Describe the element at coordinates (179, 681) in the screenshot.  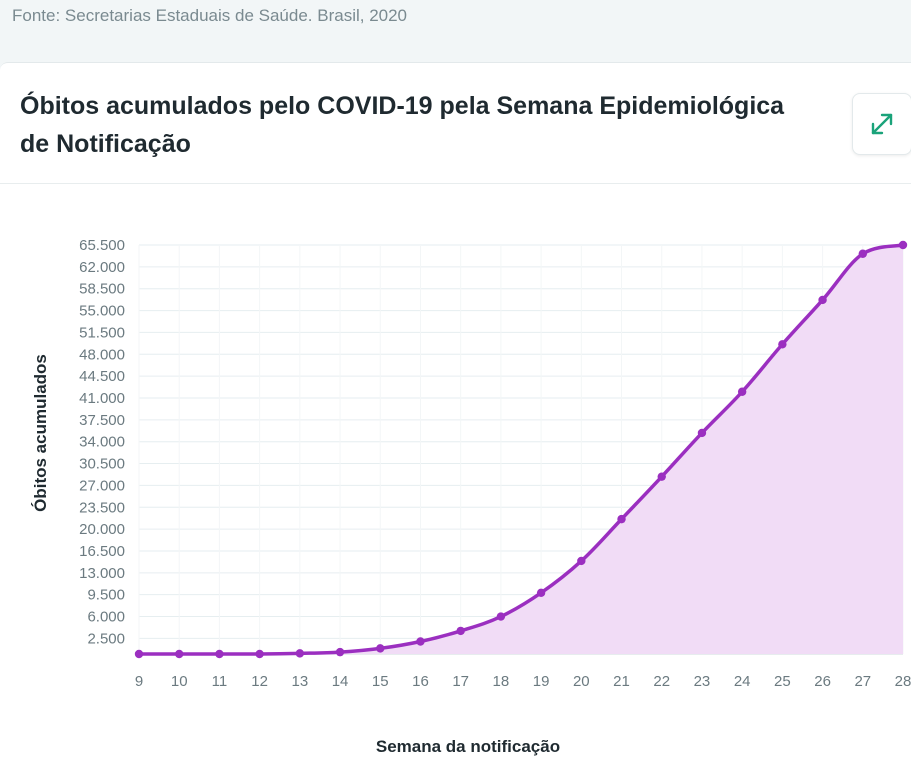
I see `x-tick-label: 10` at that location.